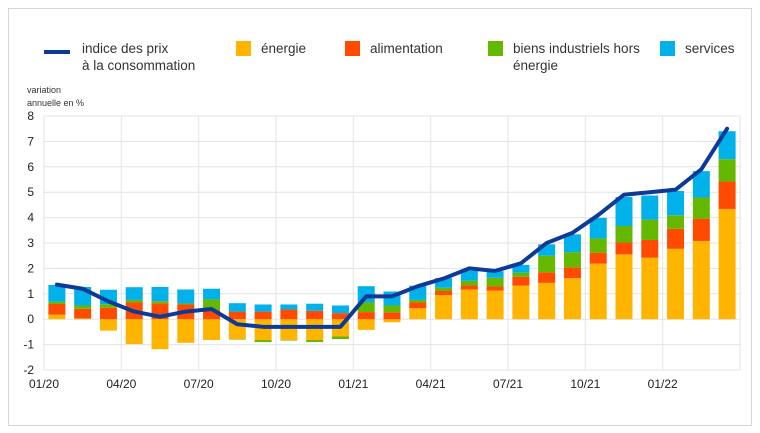  What do you see at coordinates (139, 65) in the screenshot?
I see `legend-label-line: à la consommation` at bounding box center [139, 65].